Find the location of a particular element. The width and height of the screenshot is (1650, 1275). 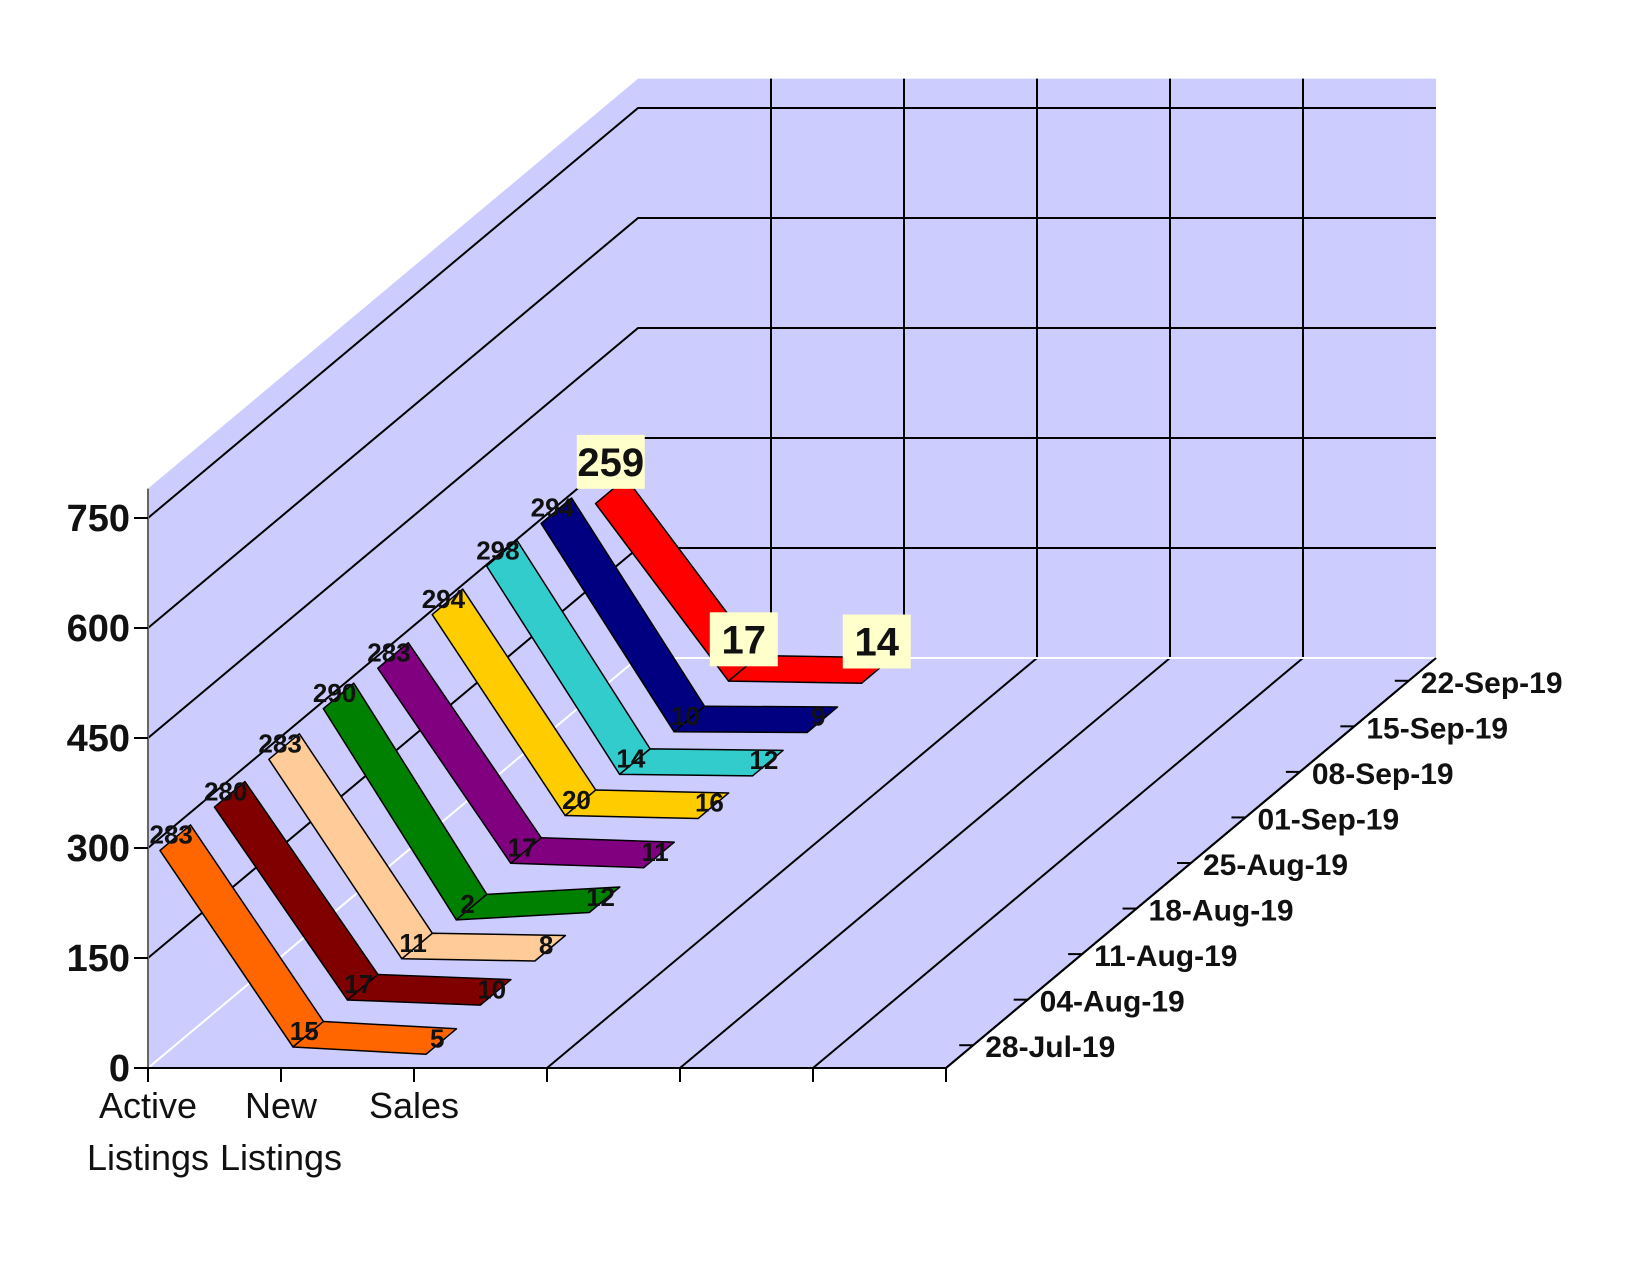

data-label: 259 is located at coordinates (610, 463).